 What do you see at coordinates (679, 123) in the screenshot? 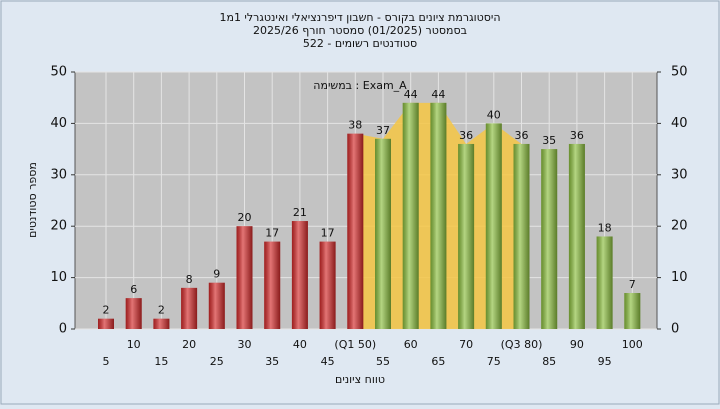
I see `y2-tick-label: 40` at bounding box center [679, 123].